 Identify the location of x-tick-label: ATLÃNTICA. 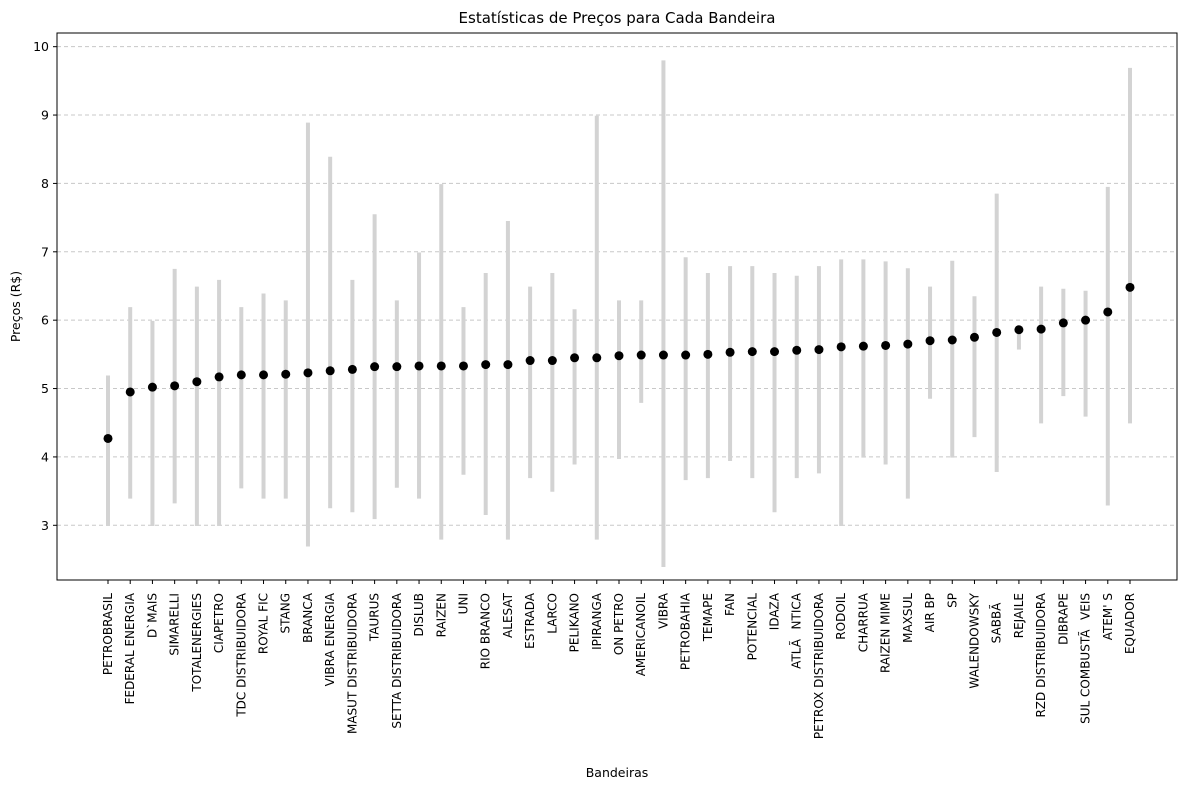
(796, 630).